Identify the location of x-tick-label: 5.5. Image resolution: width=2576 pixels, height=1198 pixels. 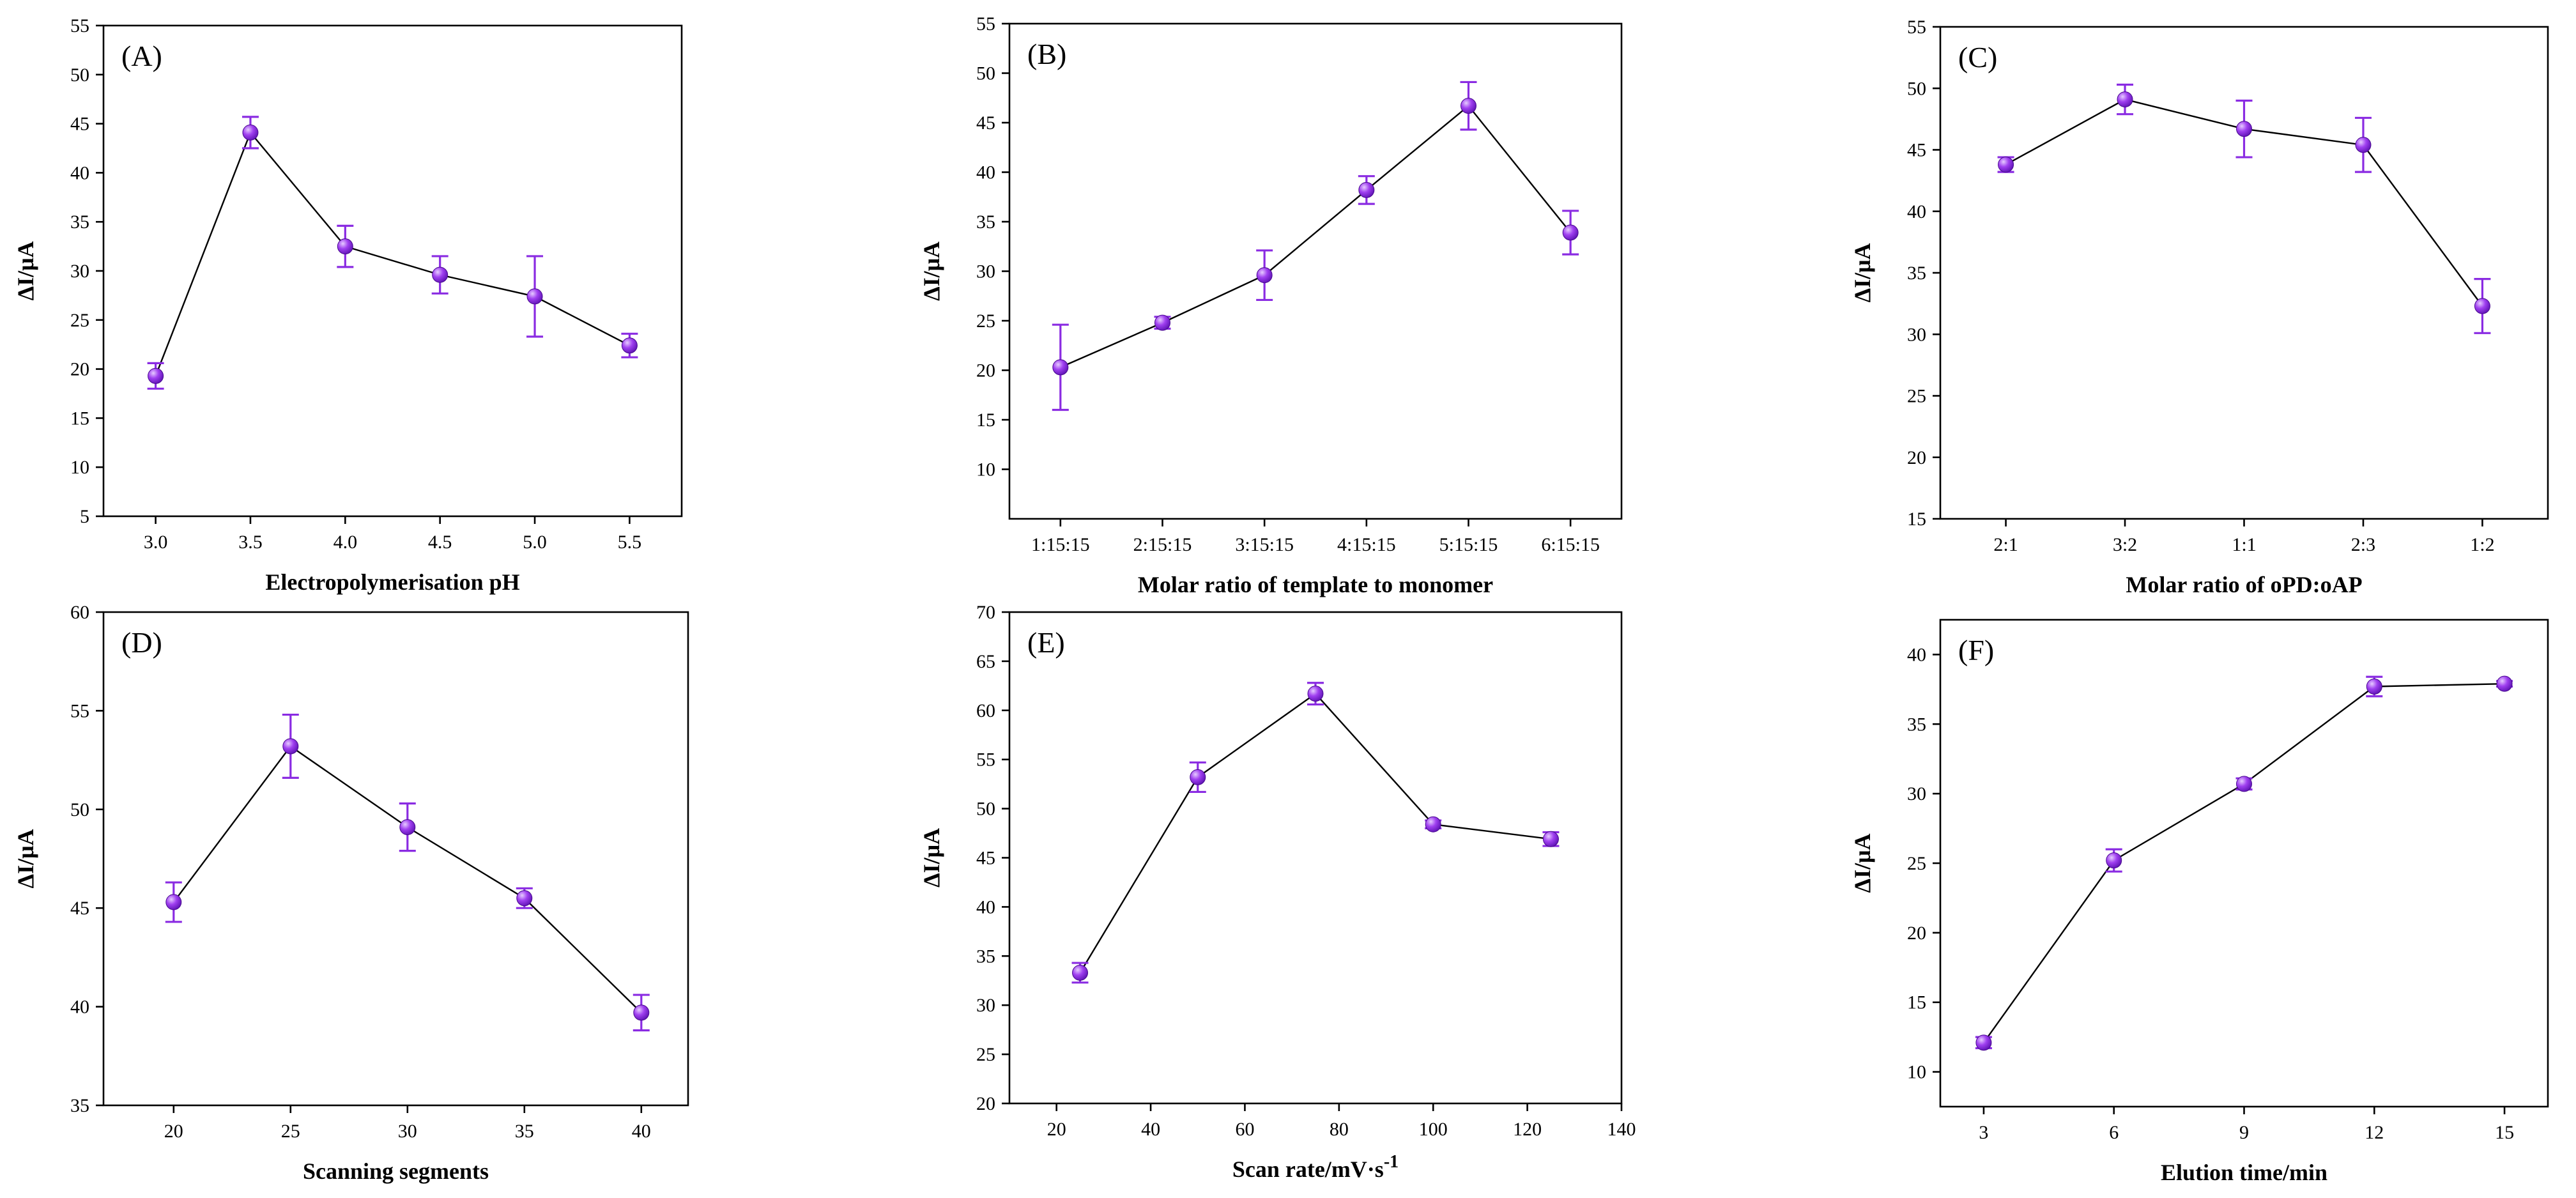
(630, 542).